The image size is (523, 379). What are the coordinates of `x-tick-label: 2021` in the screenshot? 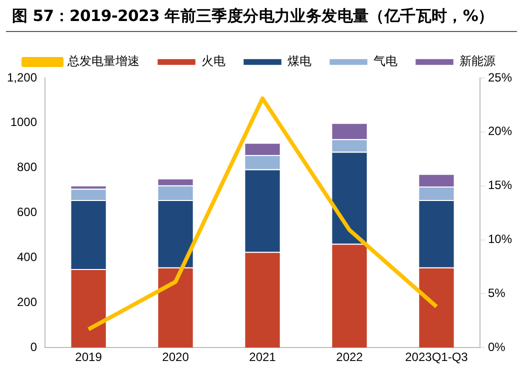 It's located at (262, 357).